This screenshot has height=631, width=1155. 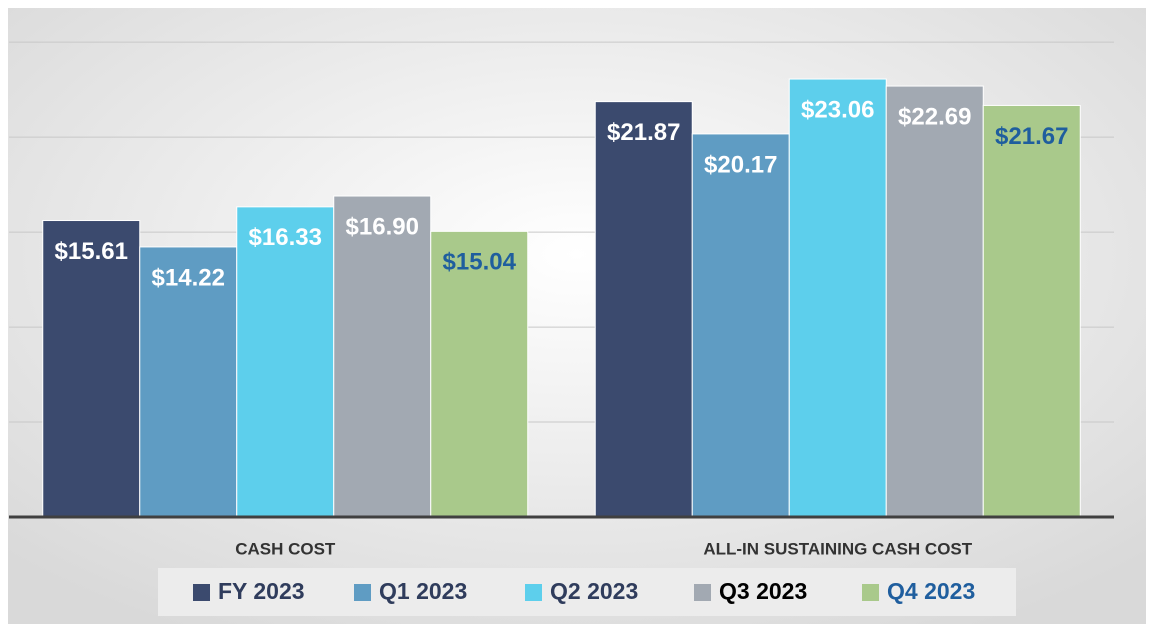 What do you see at coordinates (837, 548) in the screenshot?
I see `x-tick-label: ALL-IN SUSTAINING CASH COST` at bounding box center [837, 548].